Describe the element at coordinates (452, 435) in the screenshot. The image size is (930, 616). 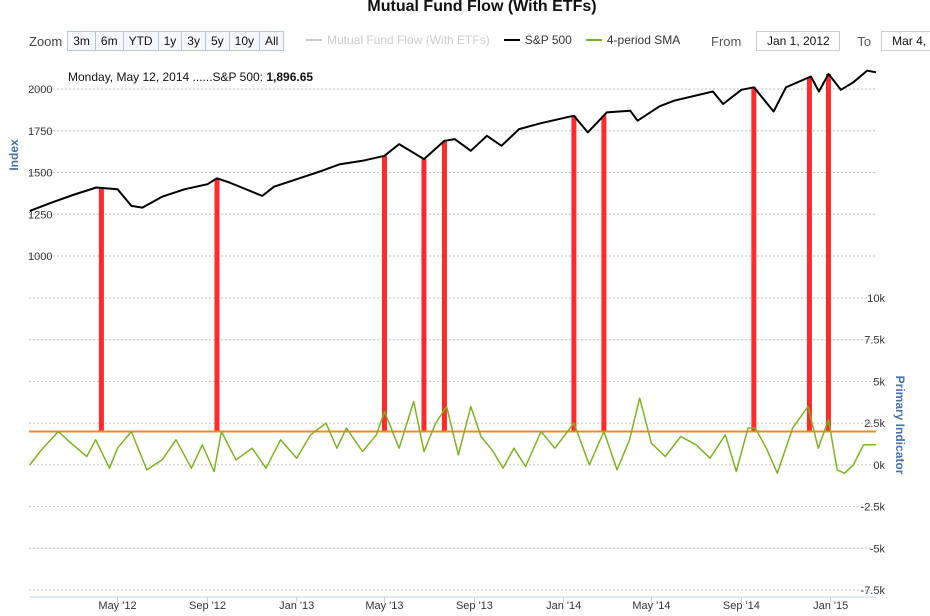
I see `series-line-4-period-sma` at that location.